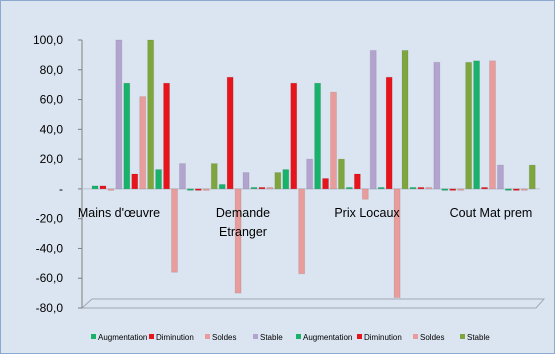 The height and width of the screenshot is (354, 555). I want to click on category-label: Demande, so click(243, 213).